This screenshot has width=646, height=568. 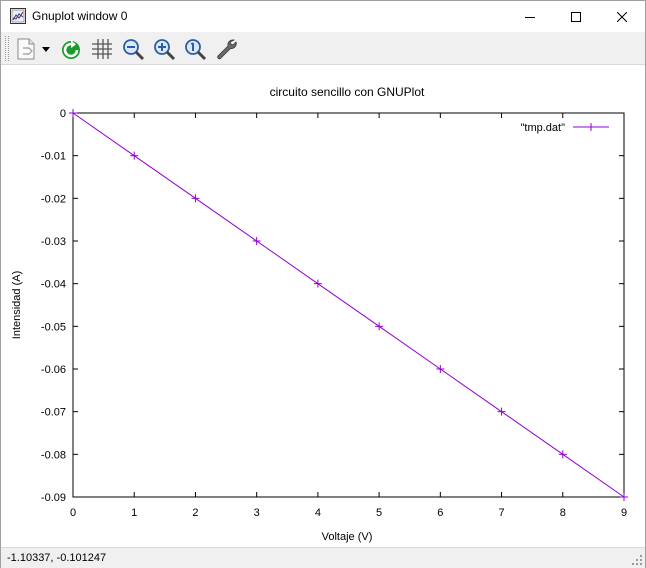 I want to click on maximize-icon, so click(x=576, y=16).